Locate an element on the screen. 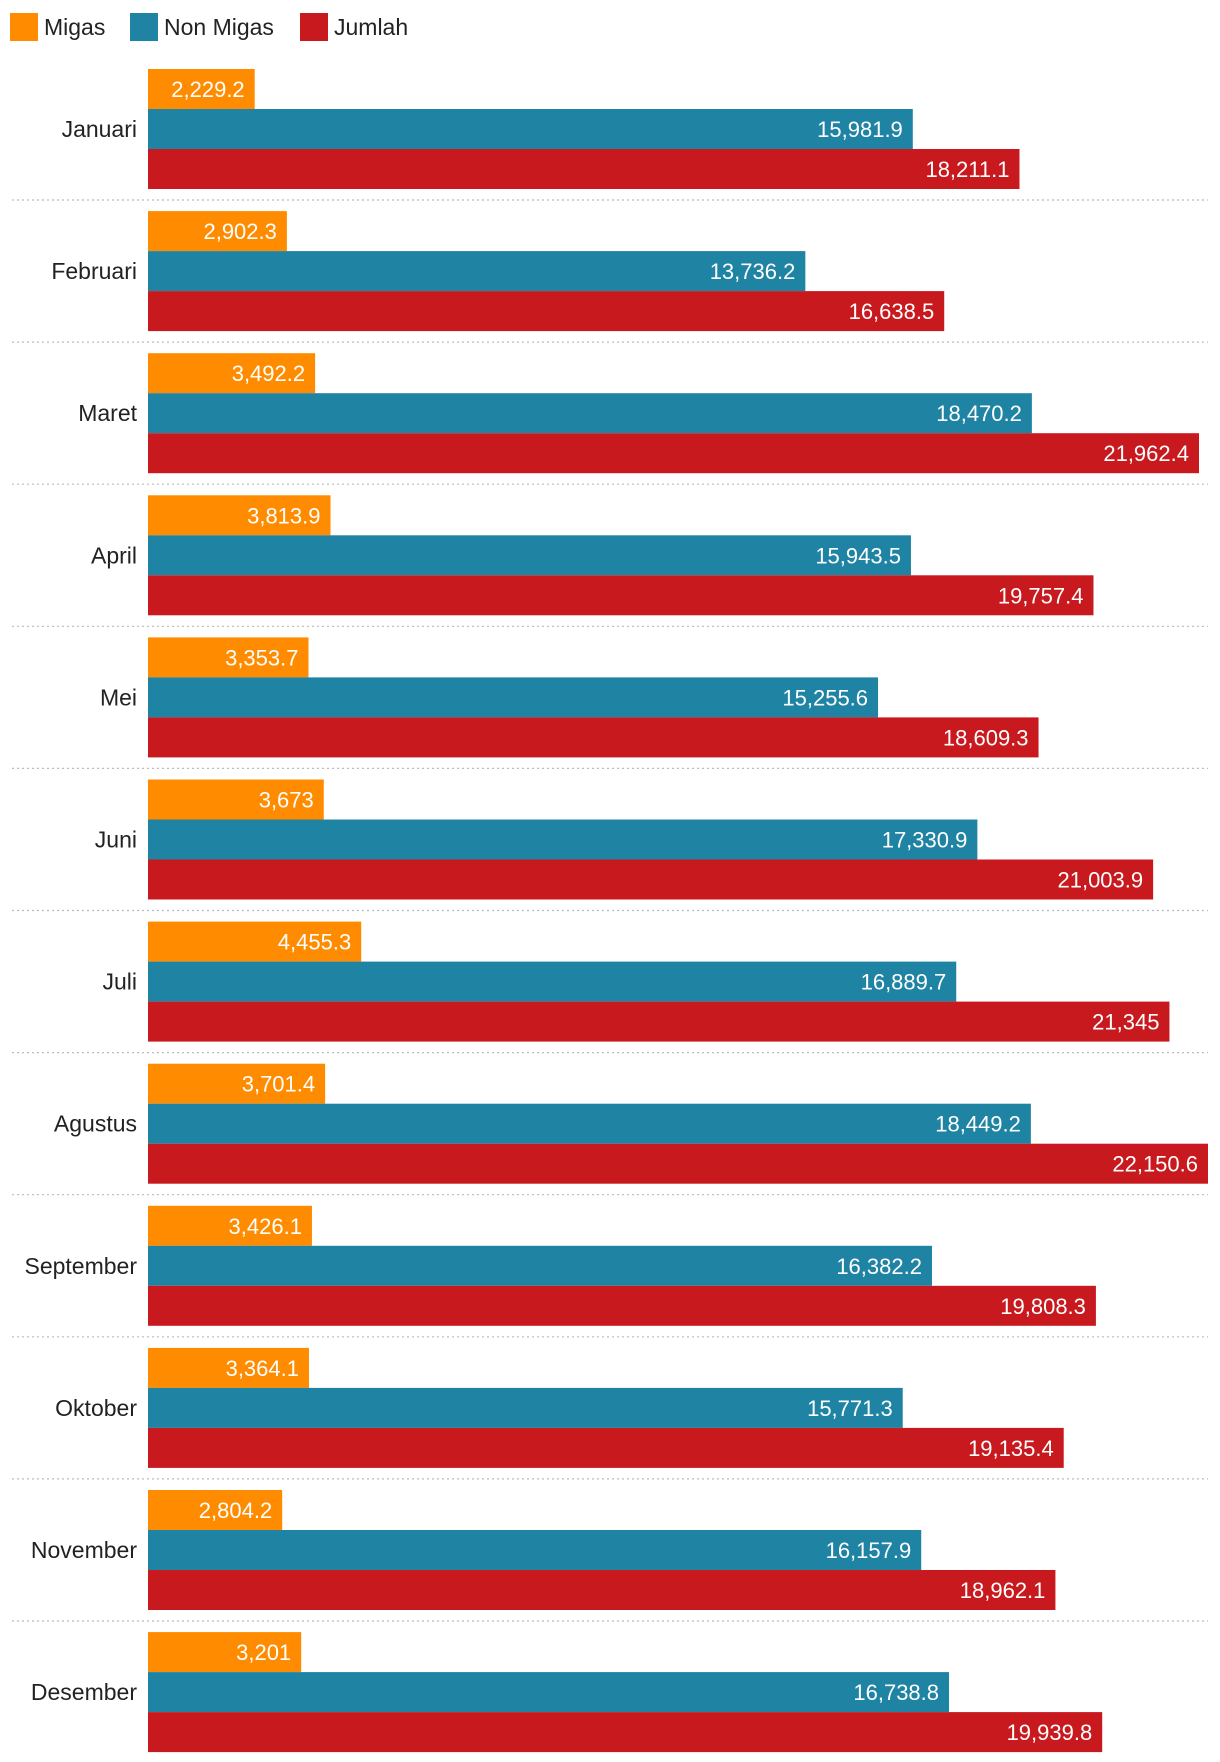 The height and width of the screenshot is (1762, 1220). bar-label-migas-agustus: 3,701.4 is located at coordinates (278, 1084).